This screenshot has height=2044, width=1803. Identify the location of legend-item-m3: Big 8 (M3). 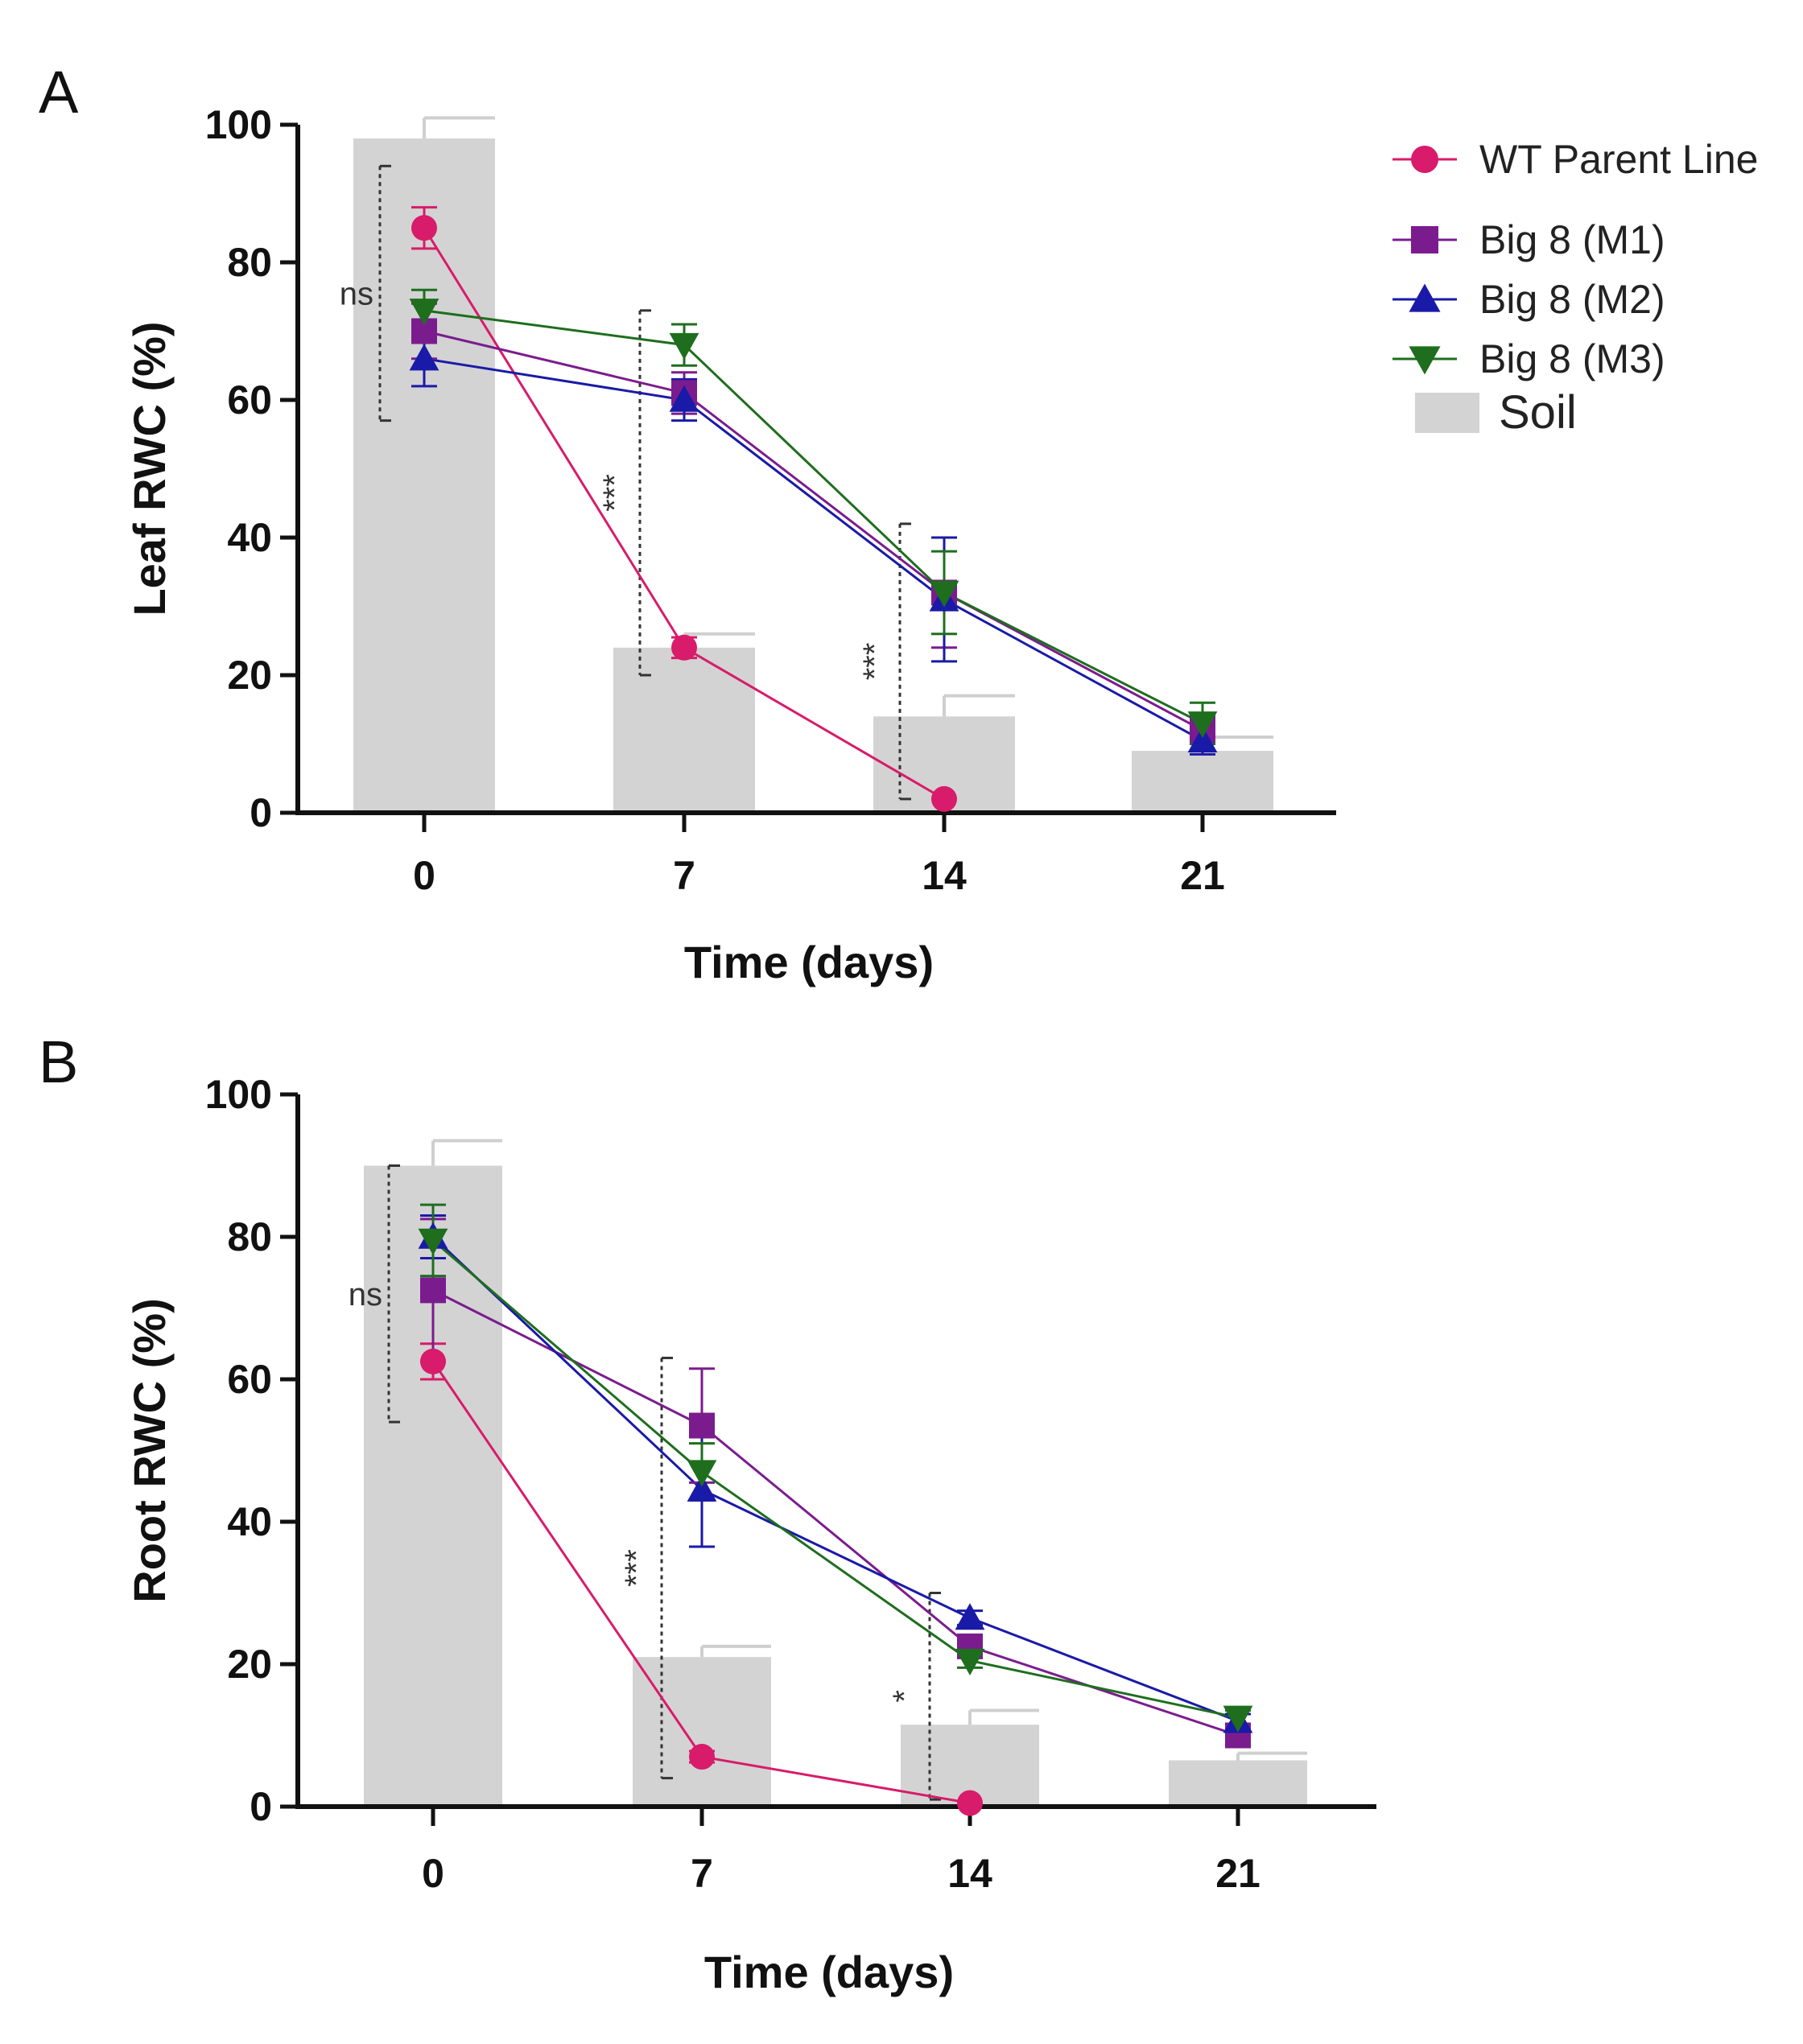
(1528, 358).